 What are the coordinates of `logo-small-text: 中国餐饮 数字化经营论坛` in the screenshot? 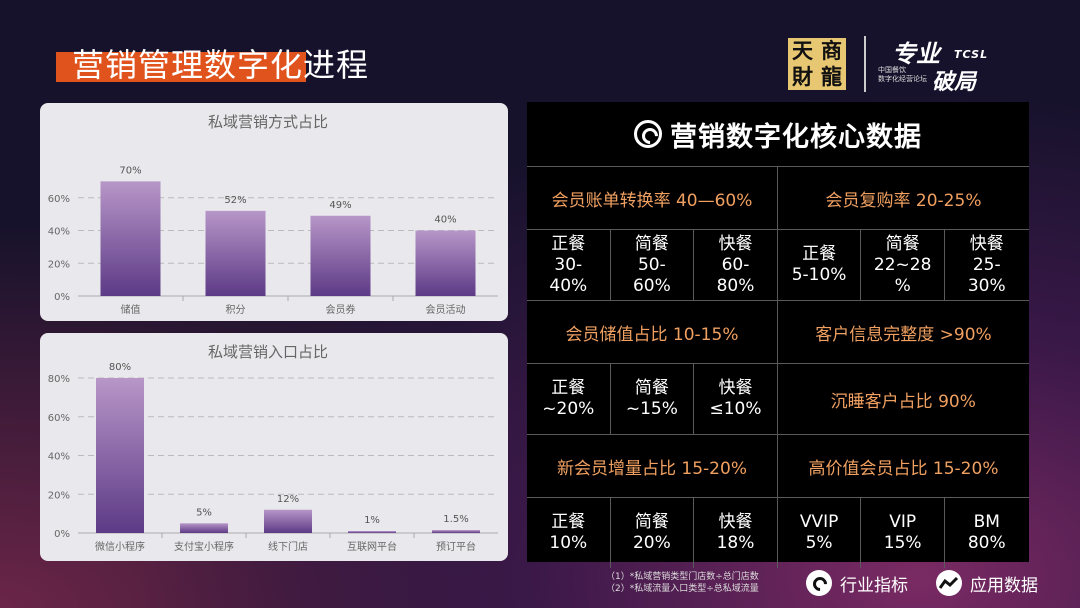 It's located at (902, 75).